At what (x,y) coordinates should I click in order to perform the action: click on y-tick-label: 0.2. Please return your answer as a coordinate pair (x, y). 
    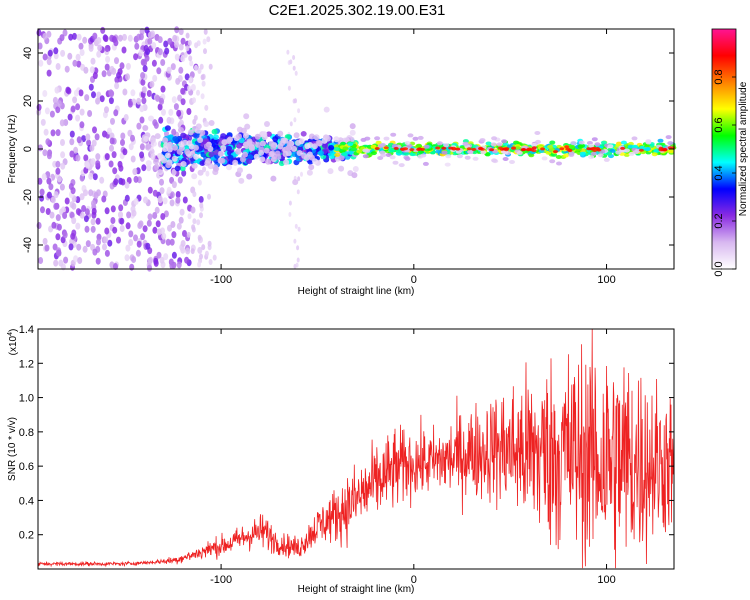
    Looking at the image, I should click on (26, 536).